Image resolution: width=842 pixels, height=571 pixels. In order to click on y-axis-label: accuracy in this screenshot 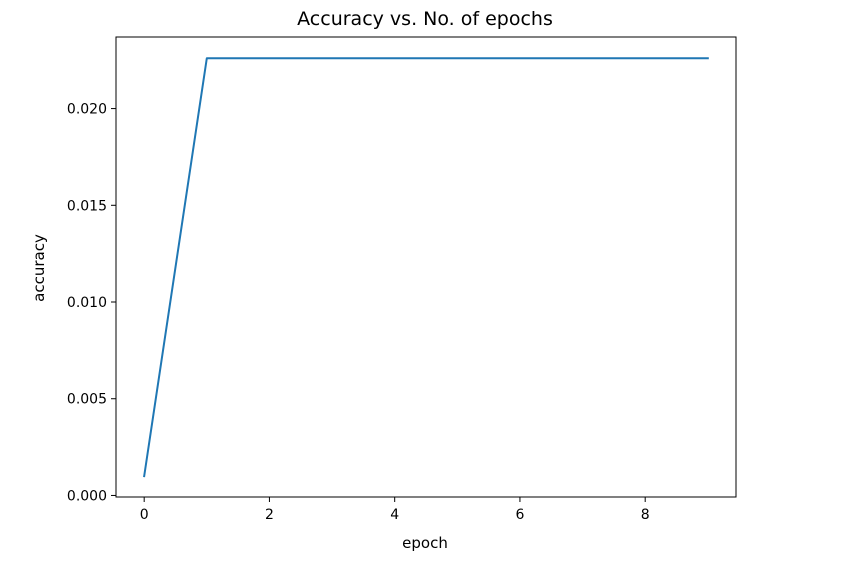, I will do `click(39, 268)`.